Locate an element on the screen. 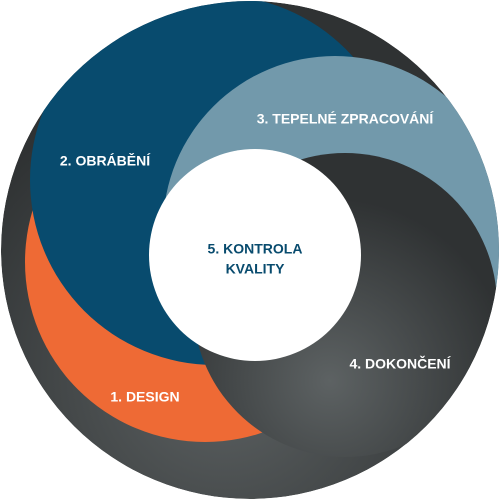  center-label: KVALITY is located at coordinates (256, 269).